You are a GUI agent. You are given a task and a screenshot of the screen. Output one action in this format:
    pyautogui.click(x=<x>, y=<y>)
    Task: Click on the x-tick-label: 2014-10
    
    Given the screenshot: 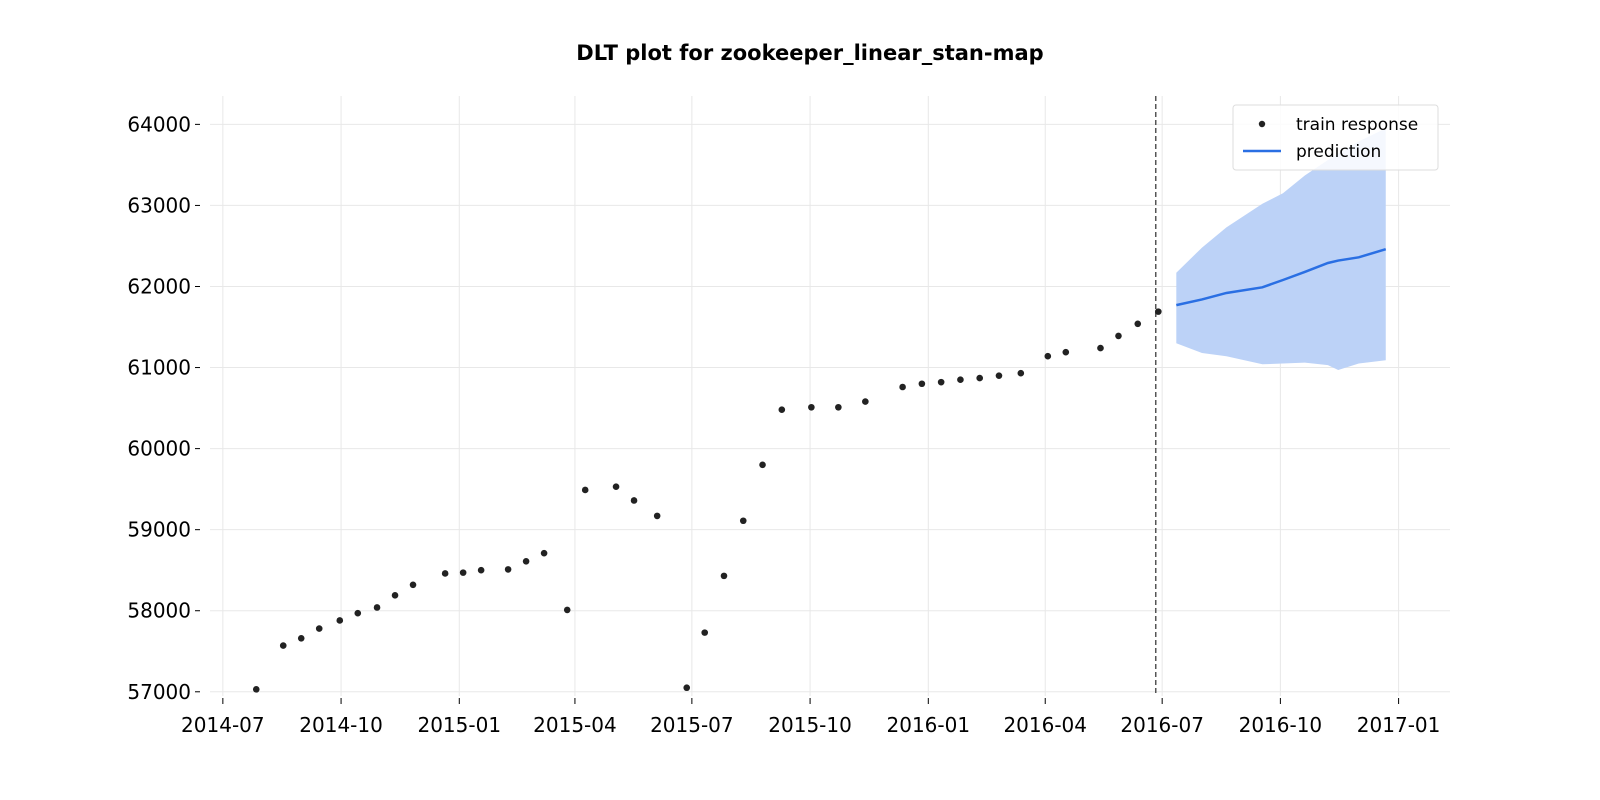 What is the action you would take?
    pyautogui.click(x=341, y=725)
    